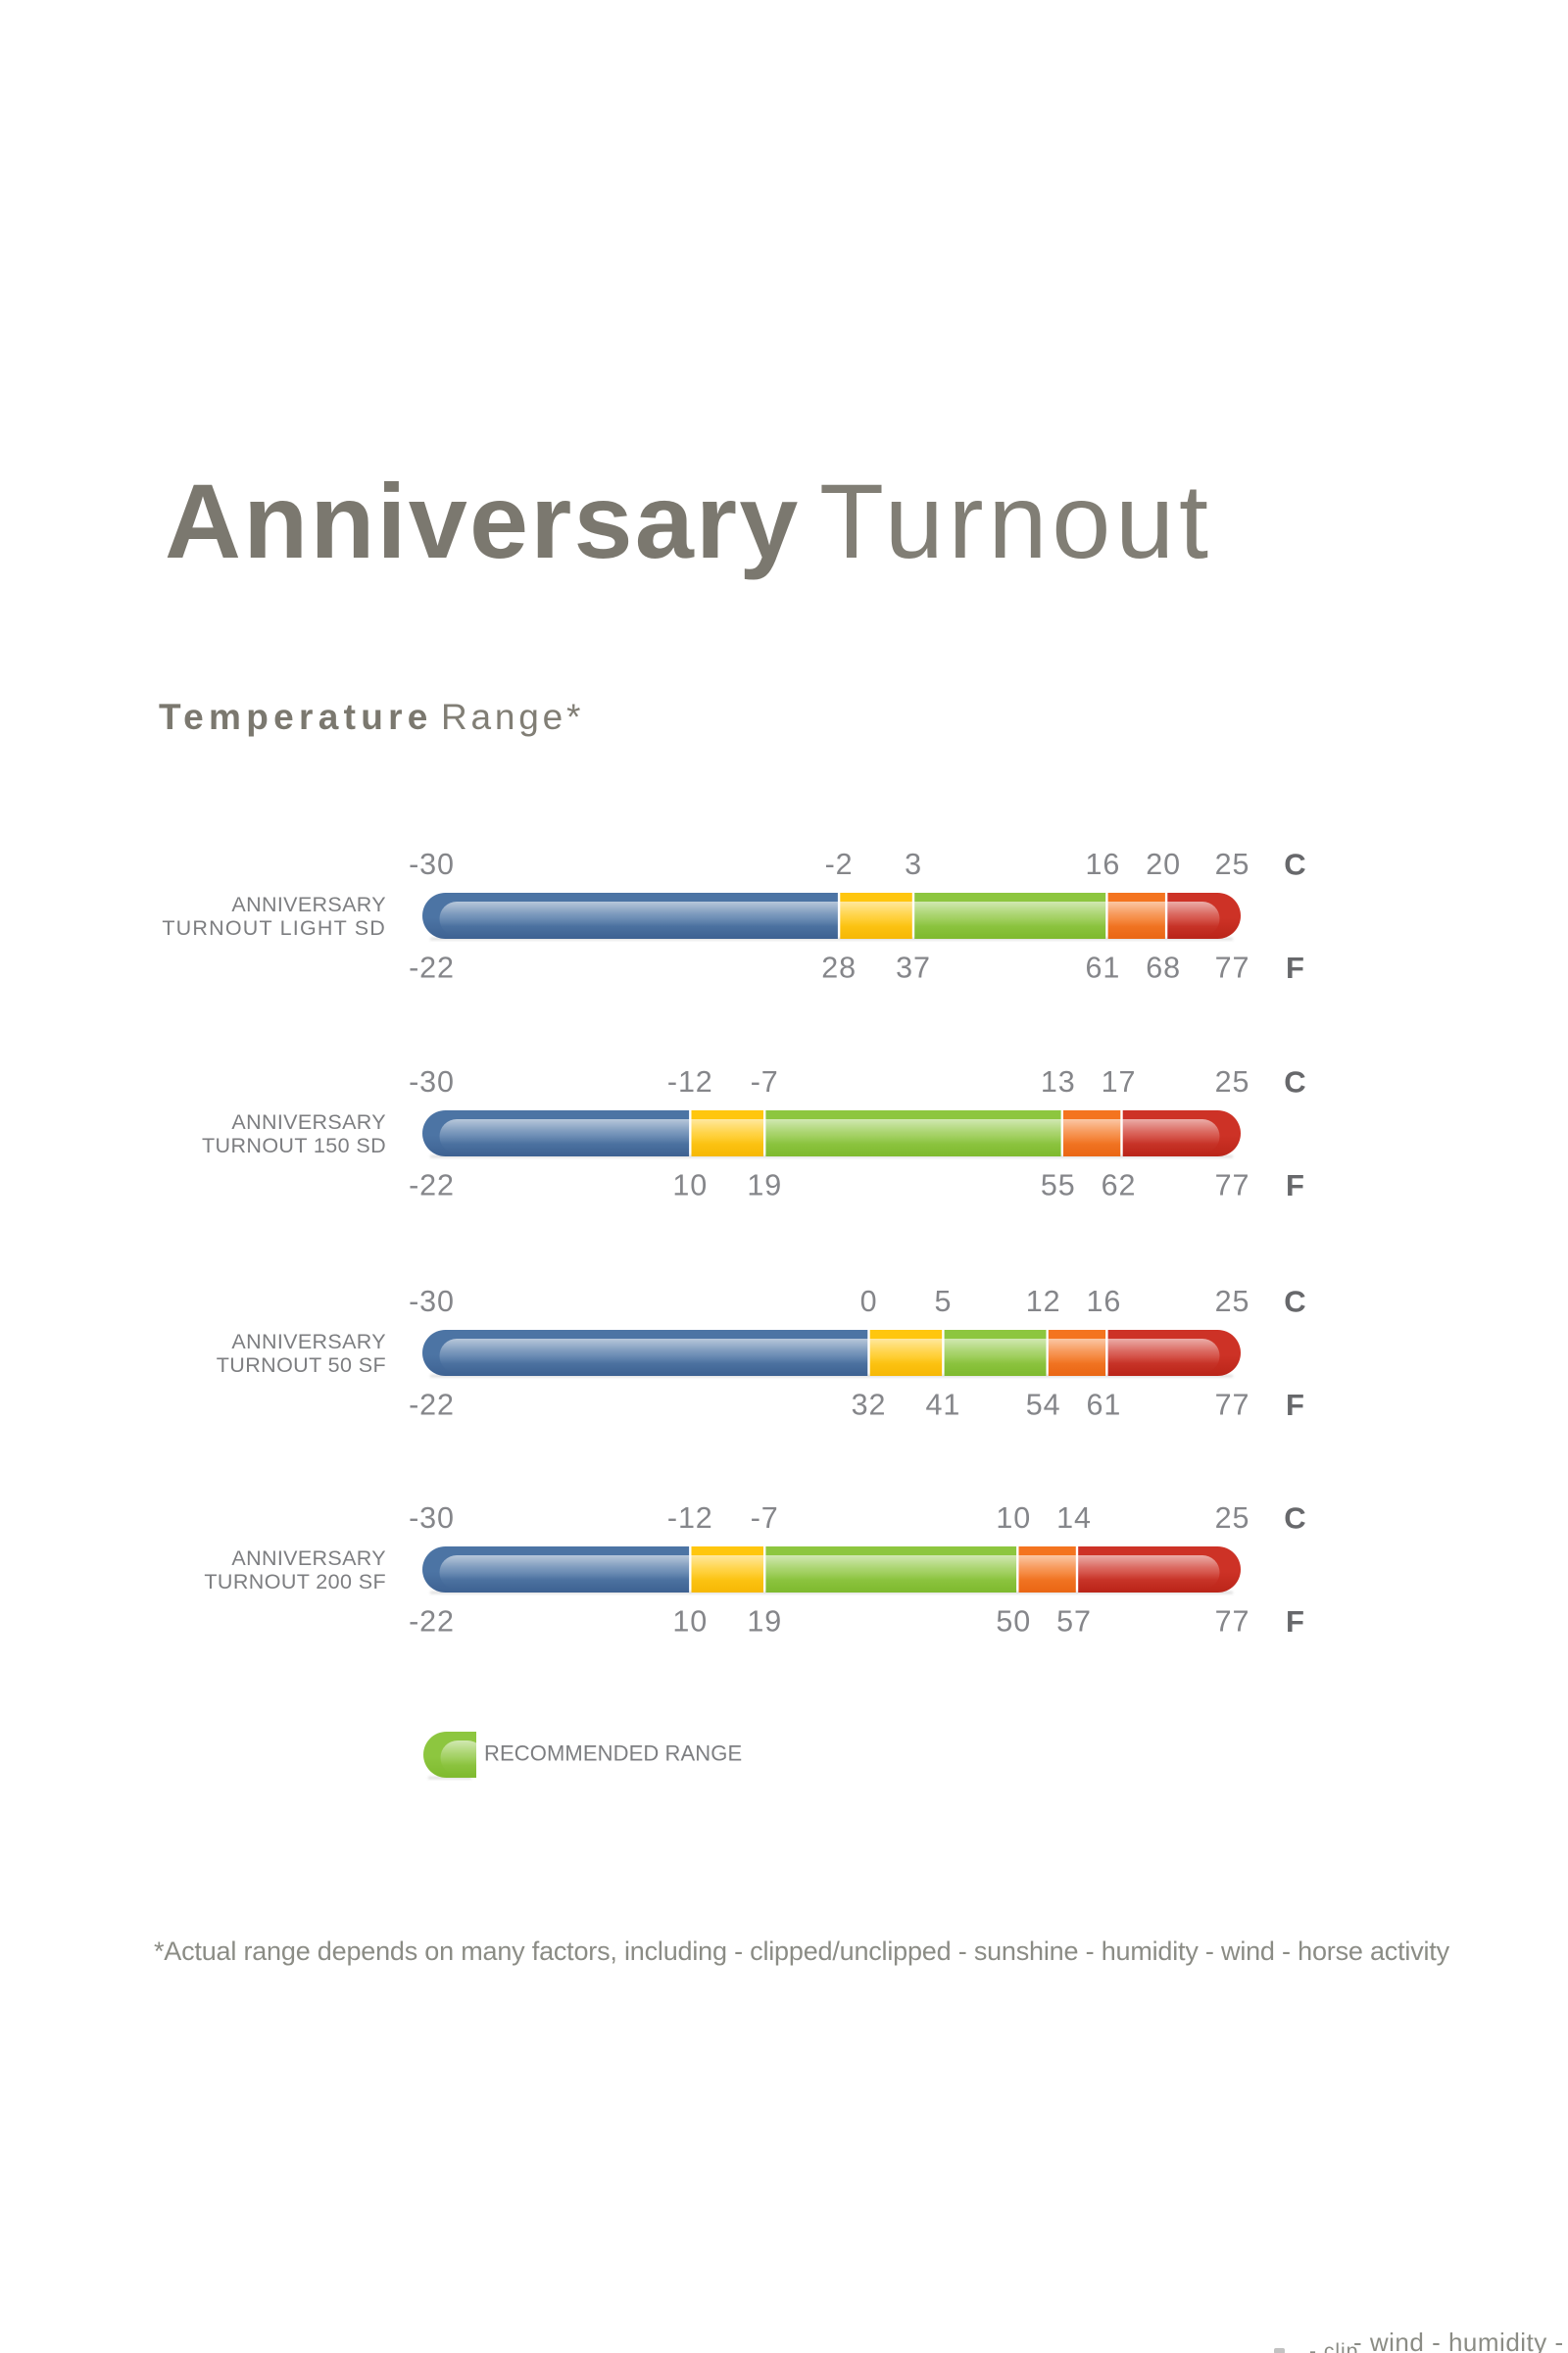 The width and height of the screenshot is (1568, 2353). Describe the element at coordinates (869, 1302) in the screenshot. I see `svg-text: 0` at that location.